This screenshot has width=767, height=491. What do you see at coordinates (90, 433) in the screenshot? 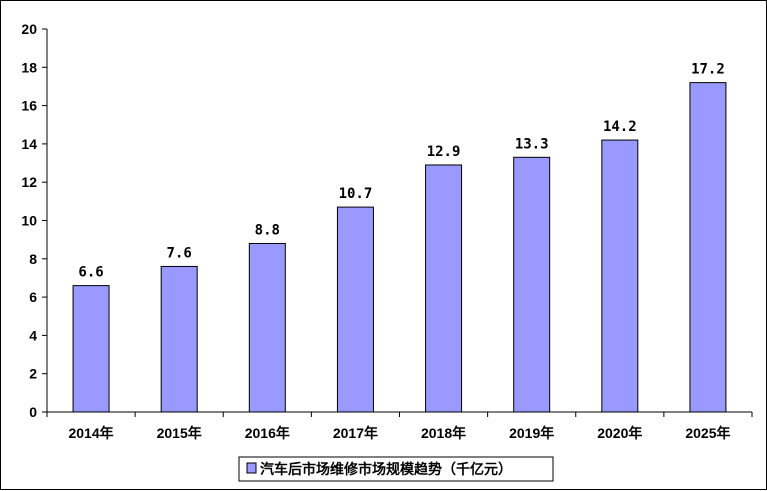
I see `x-tick-label: 2014年` at bounding box center [90, 433].